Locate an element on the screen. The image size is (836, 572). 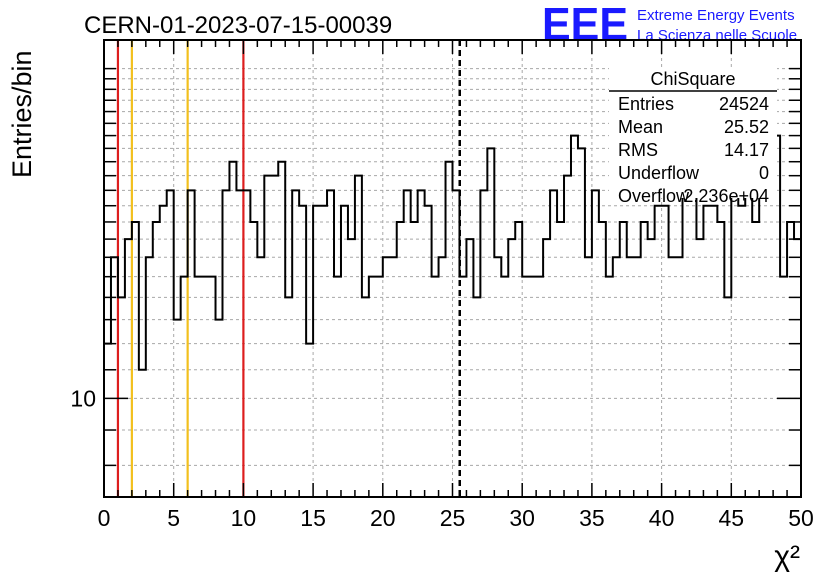
x-tick-label: 5 is located at coordinates (173, 518).